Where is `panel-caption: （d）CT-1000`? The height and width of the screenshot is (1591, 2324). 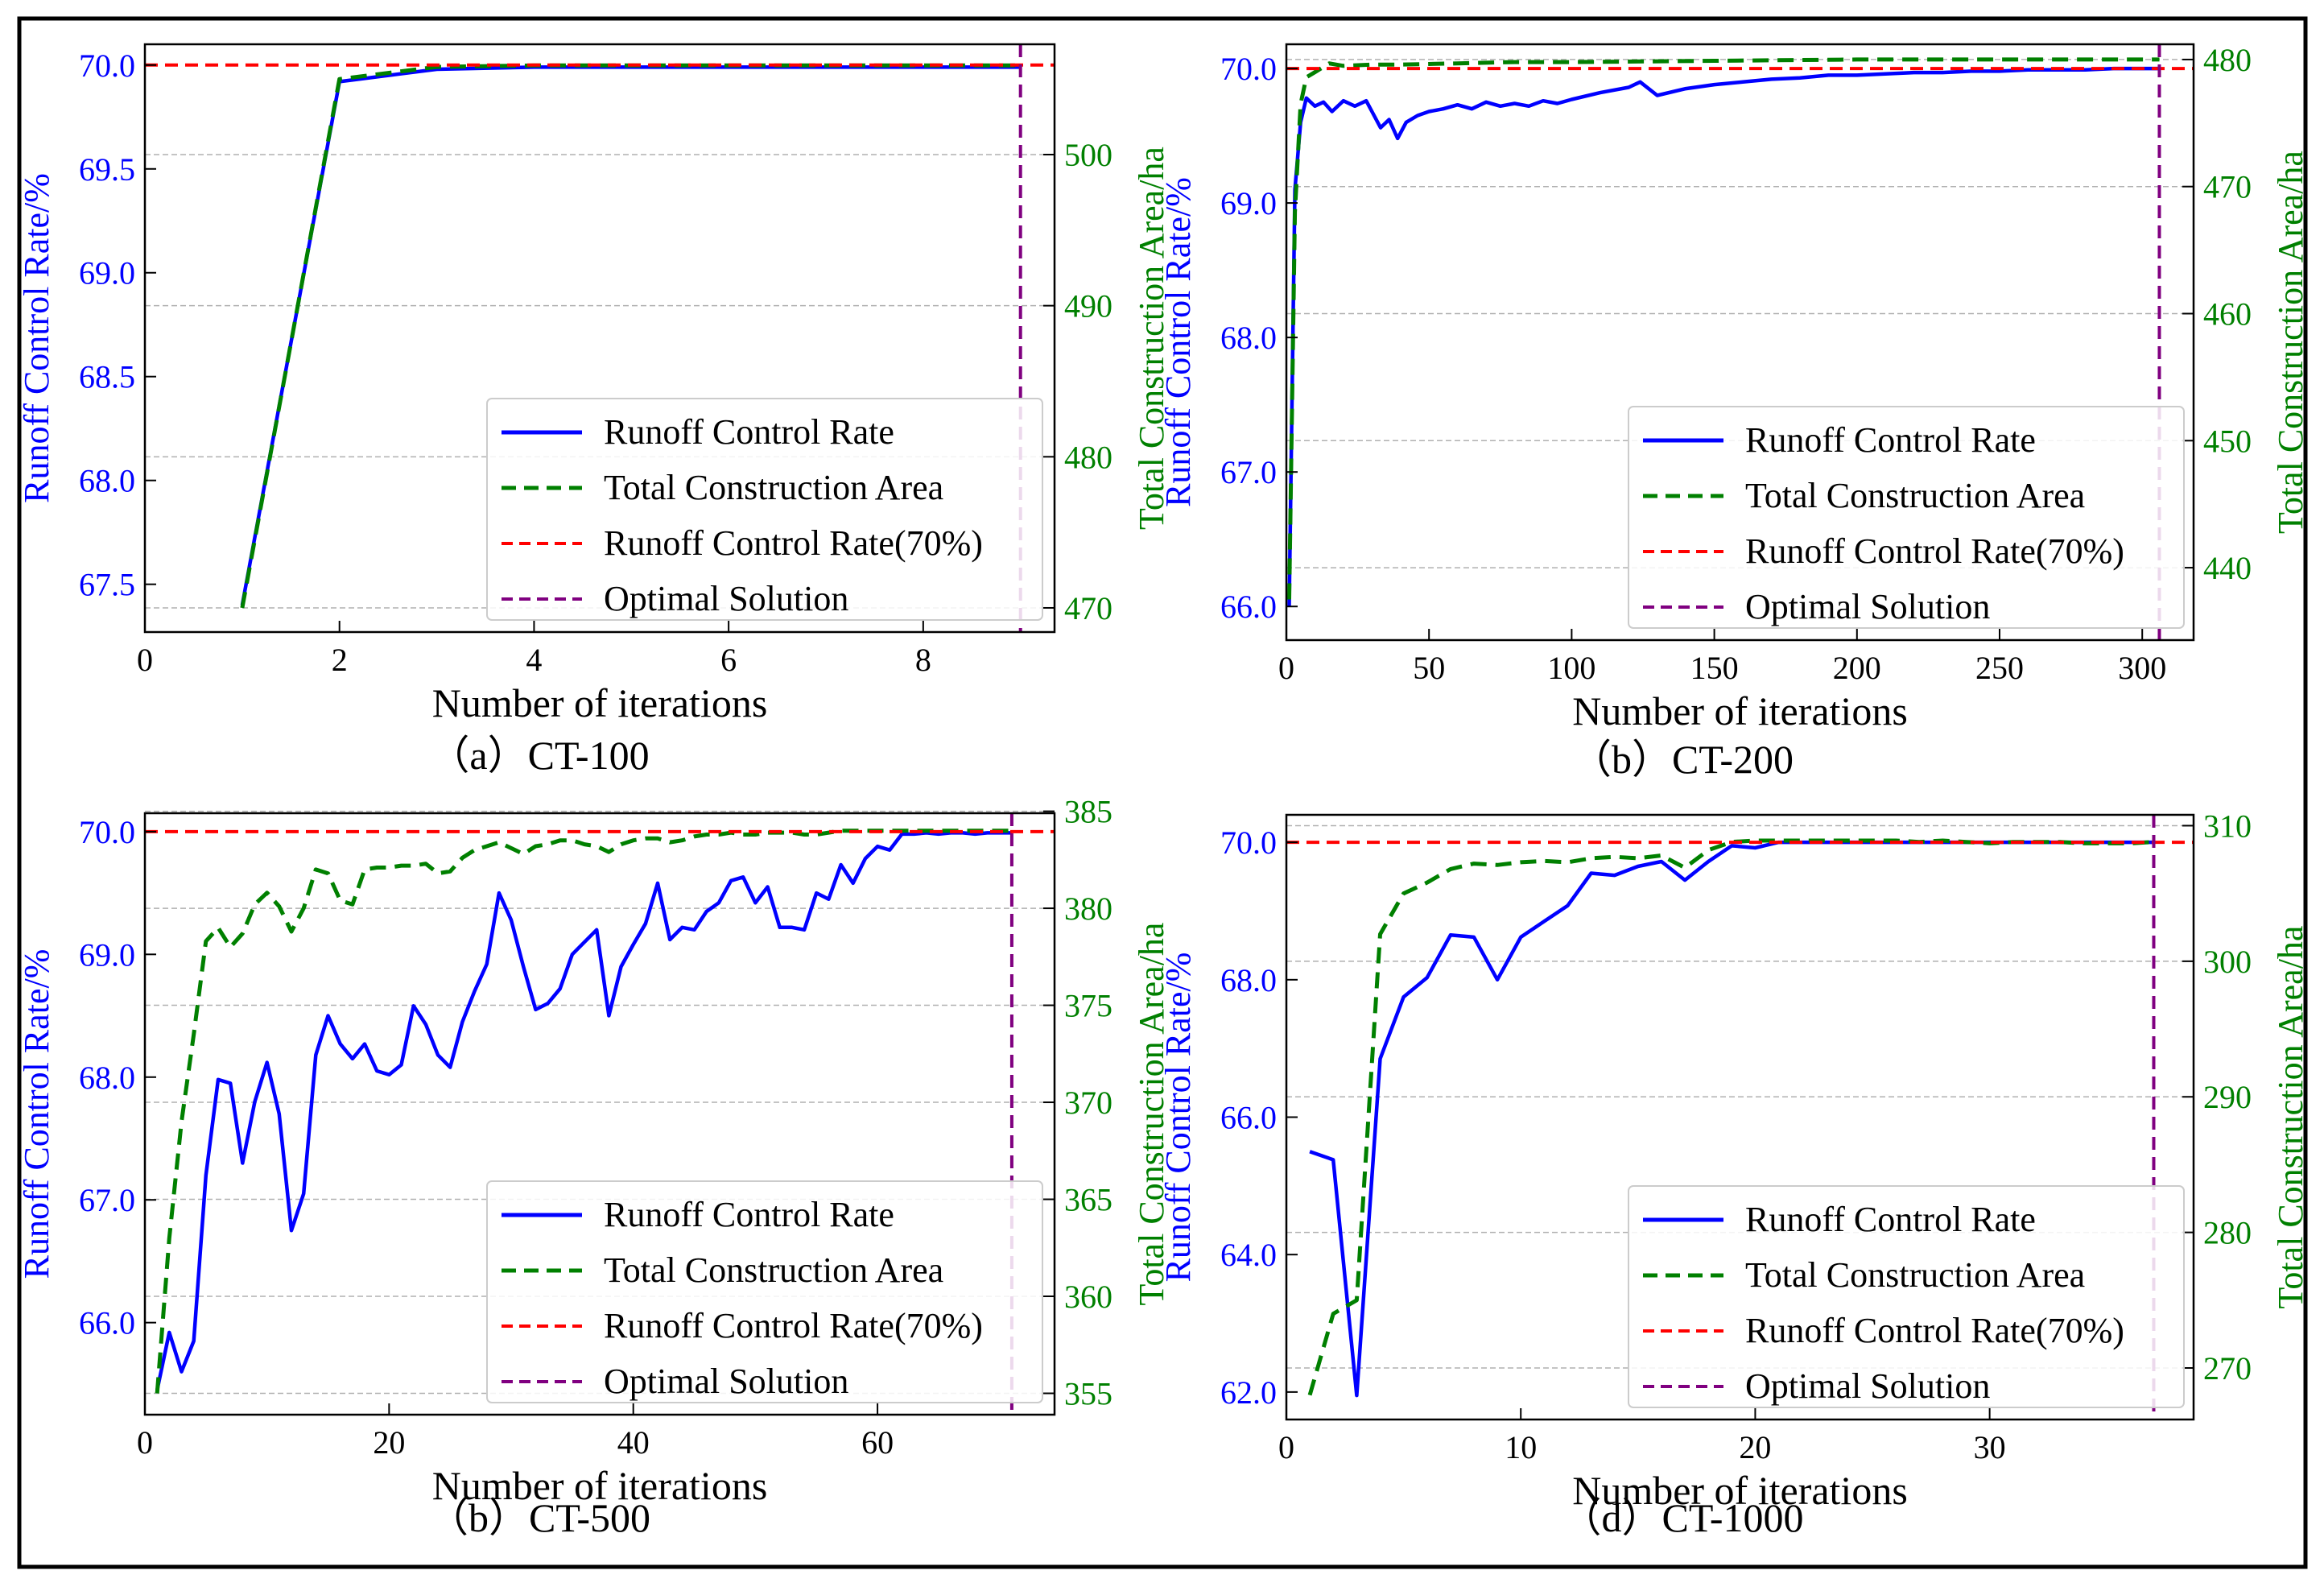
panel-caption: （d）CT-1000 is located at coordinates (1683, 1518).